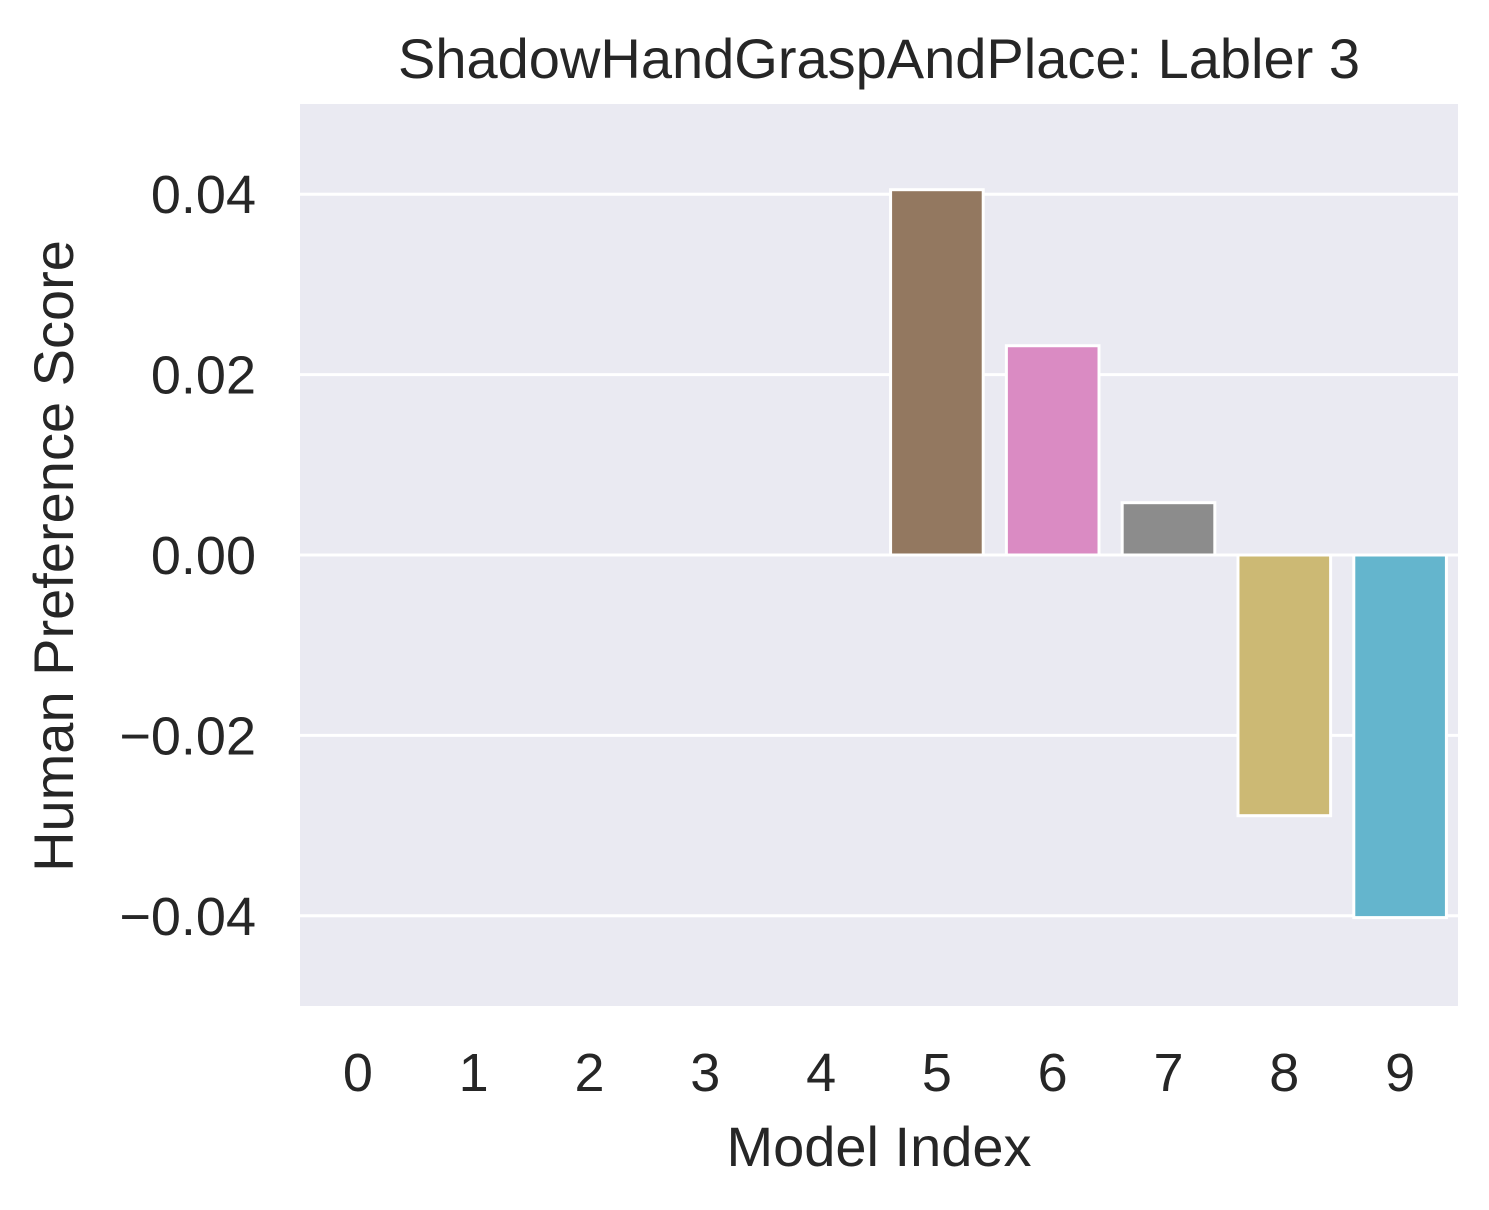  What do you see at coordinates (589, 1073) in the screenshot?
I see `x-tick-label: 2` at bounding box center [589, 1073].